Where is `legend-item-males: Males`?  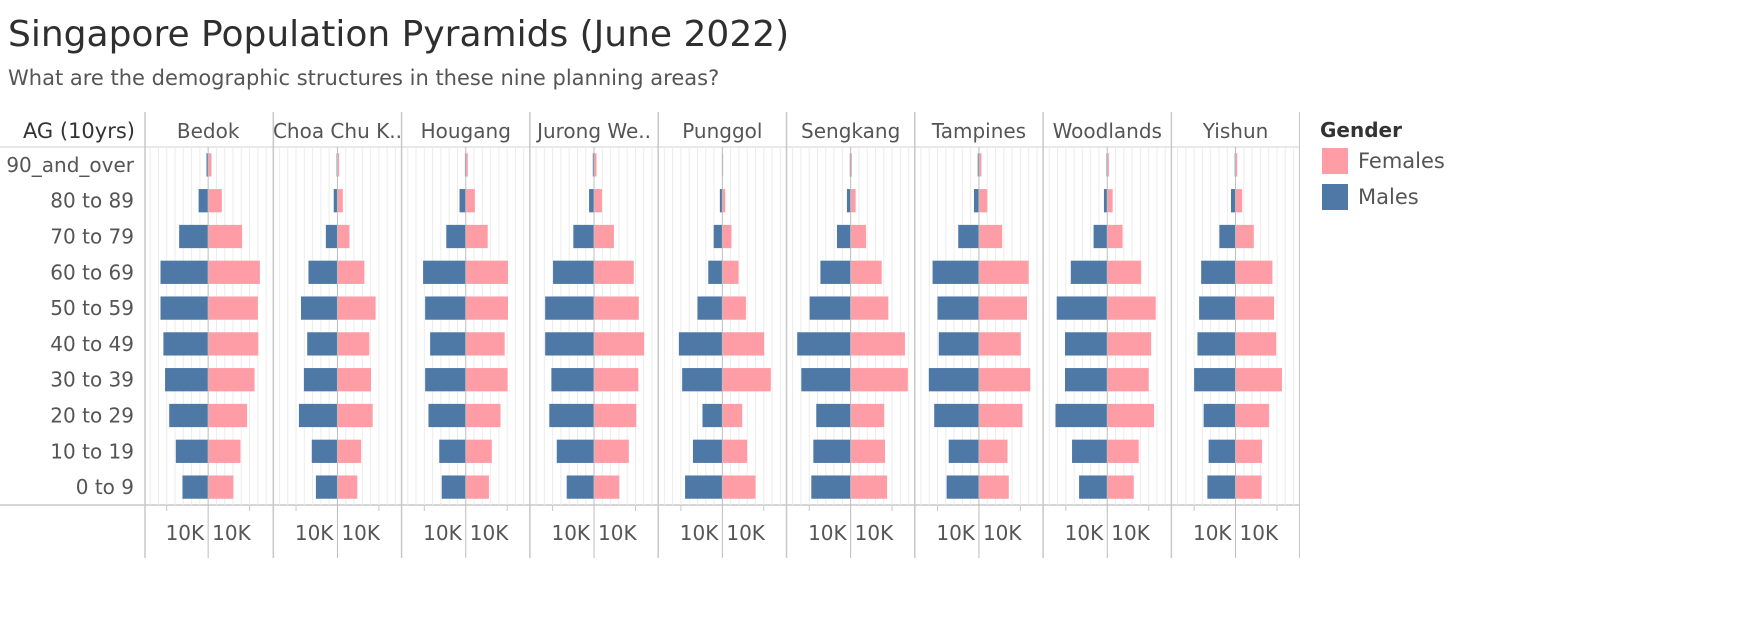
legend-item-males: Males is located at coordinates (1370, 197).